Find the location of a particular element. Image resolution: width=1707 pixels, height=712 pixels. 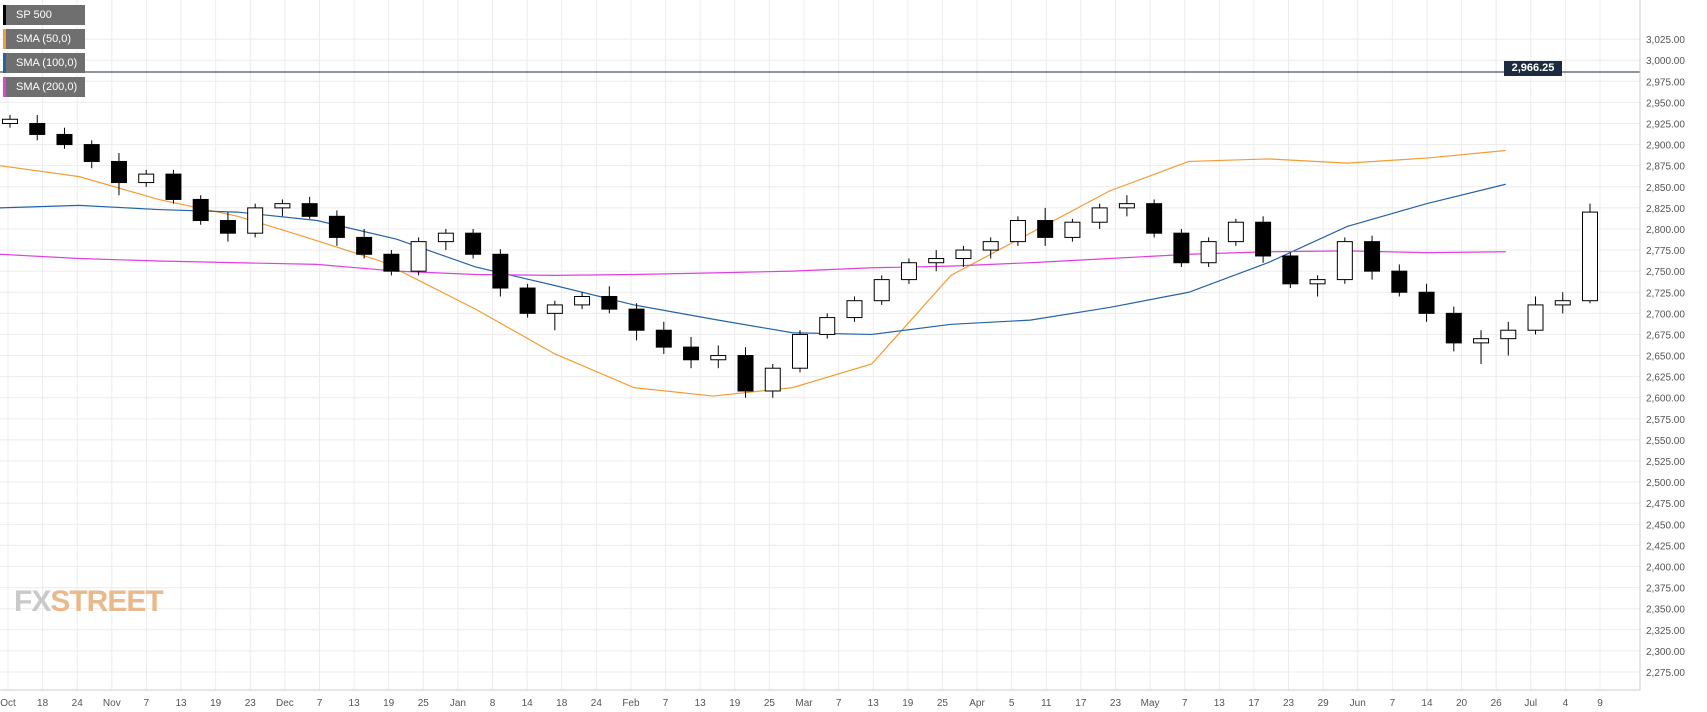

y-tick-label: 2,275.00 is located at coordinates (1665, 673).